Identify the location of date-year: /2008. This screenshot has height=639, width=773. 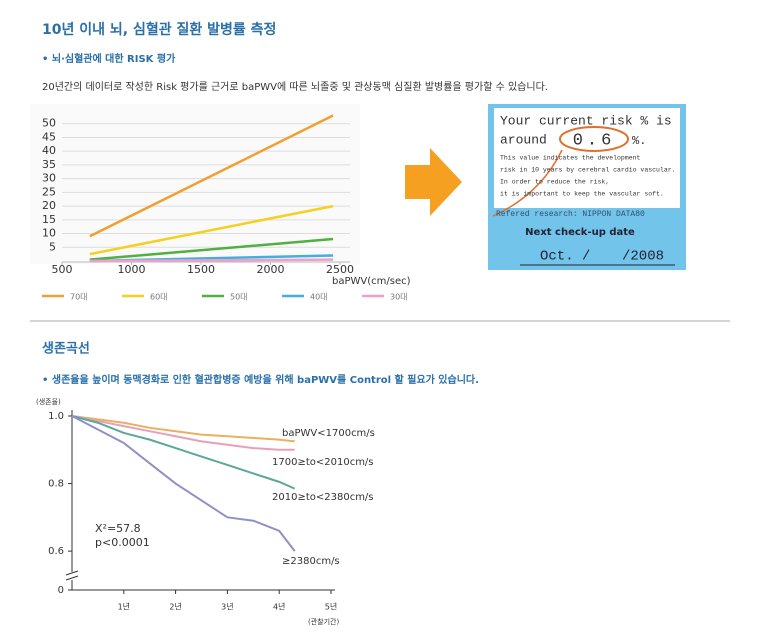
(643, 257).